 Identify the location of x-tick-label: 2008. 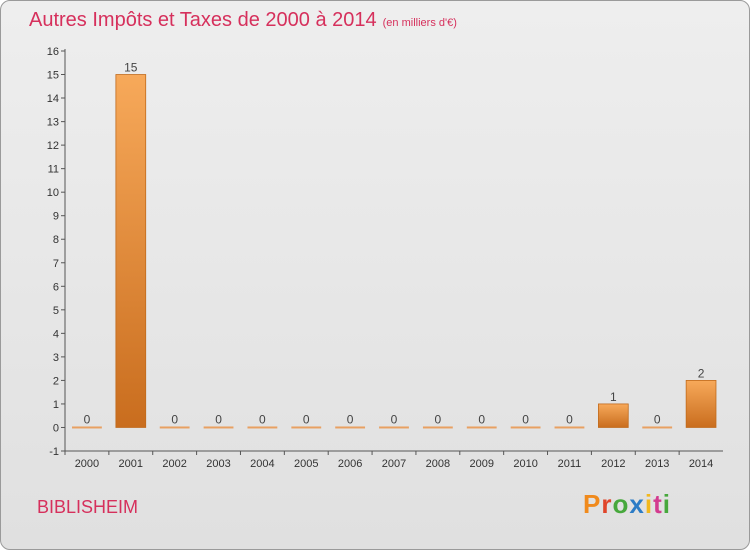
(438, 464).